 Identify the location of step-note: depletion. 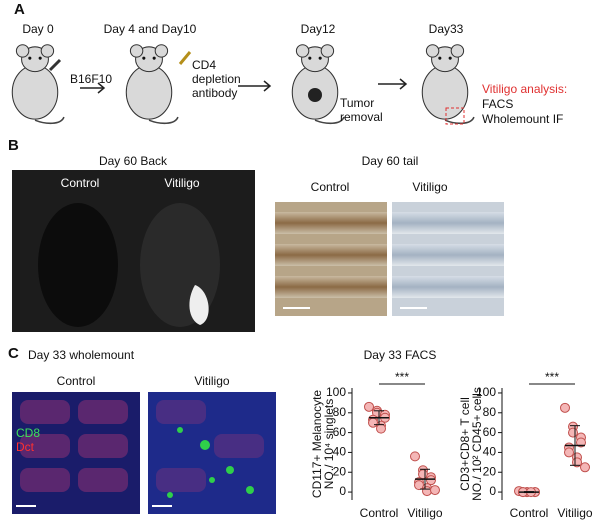
(216, 79).